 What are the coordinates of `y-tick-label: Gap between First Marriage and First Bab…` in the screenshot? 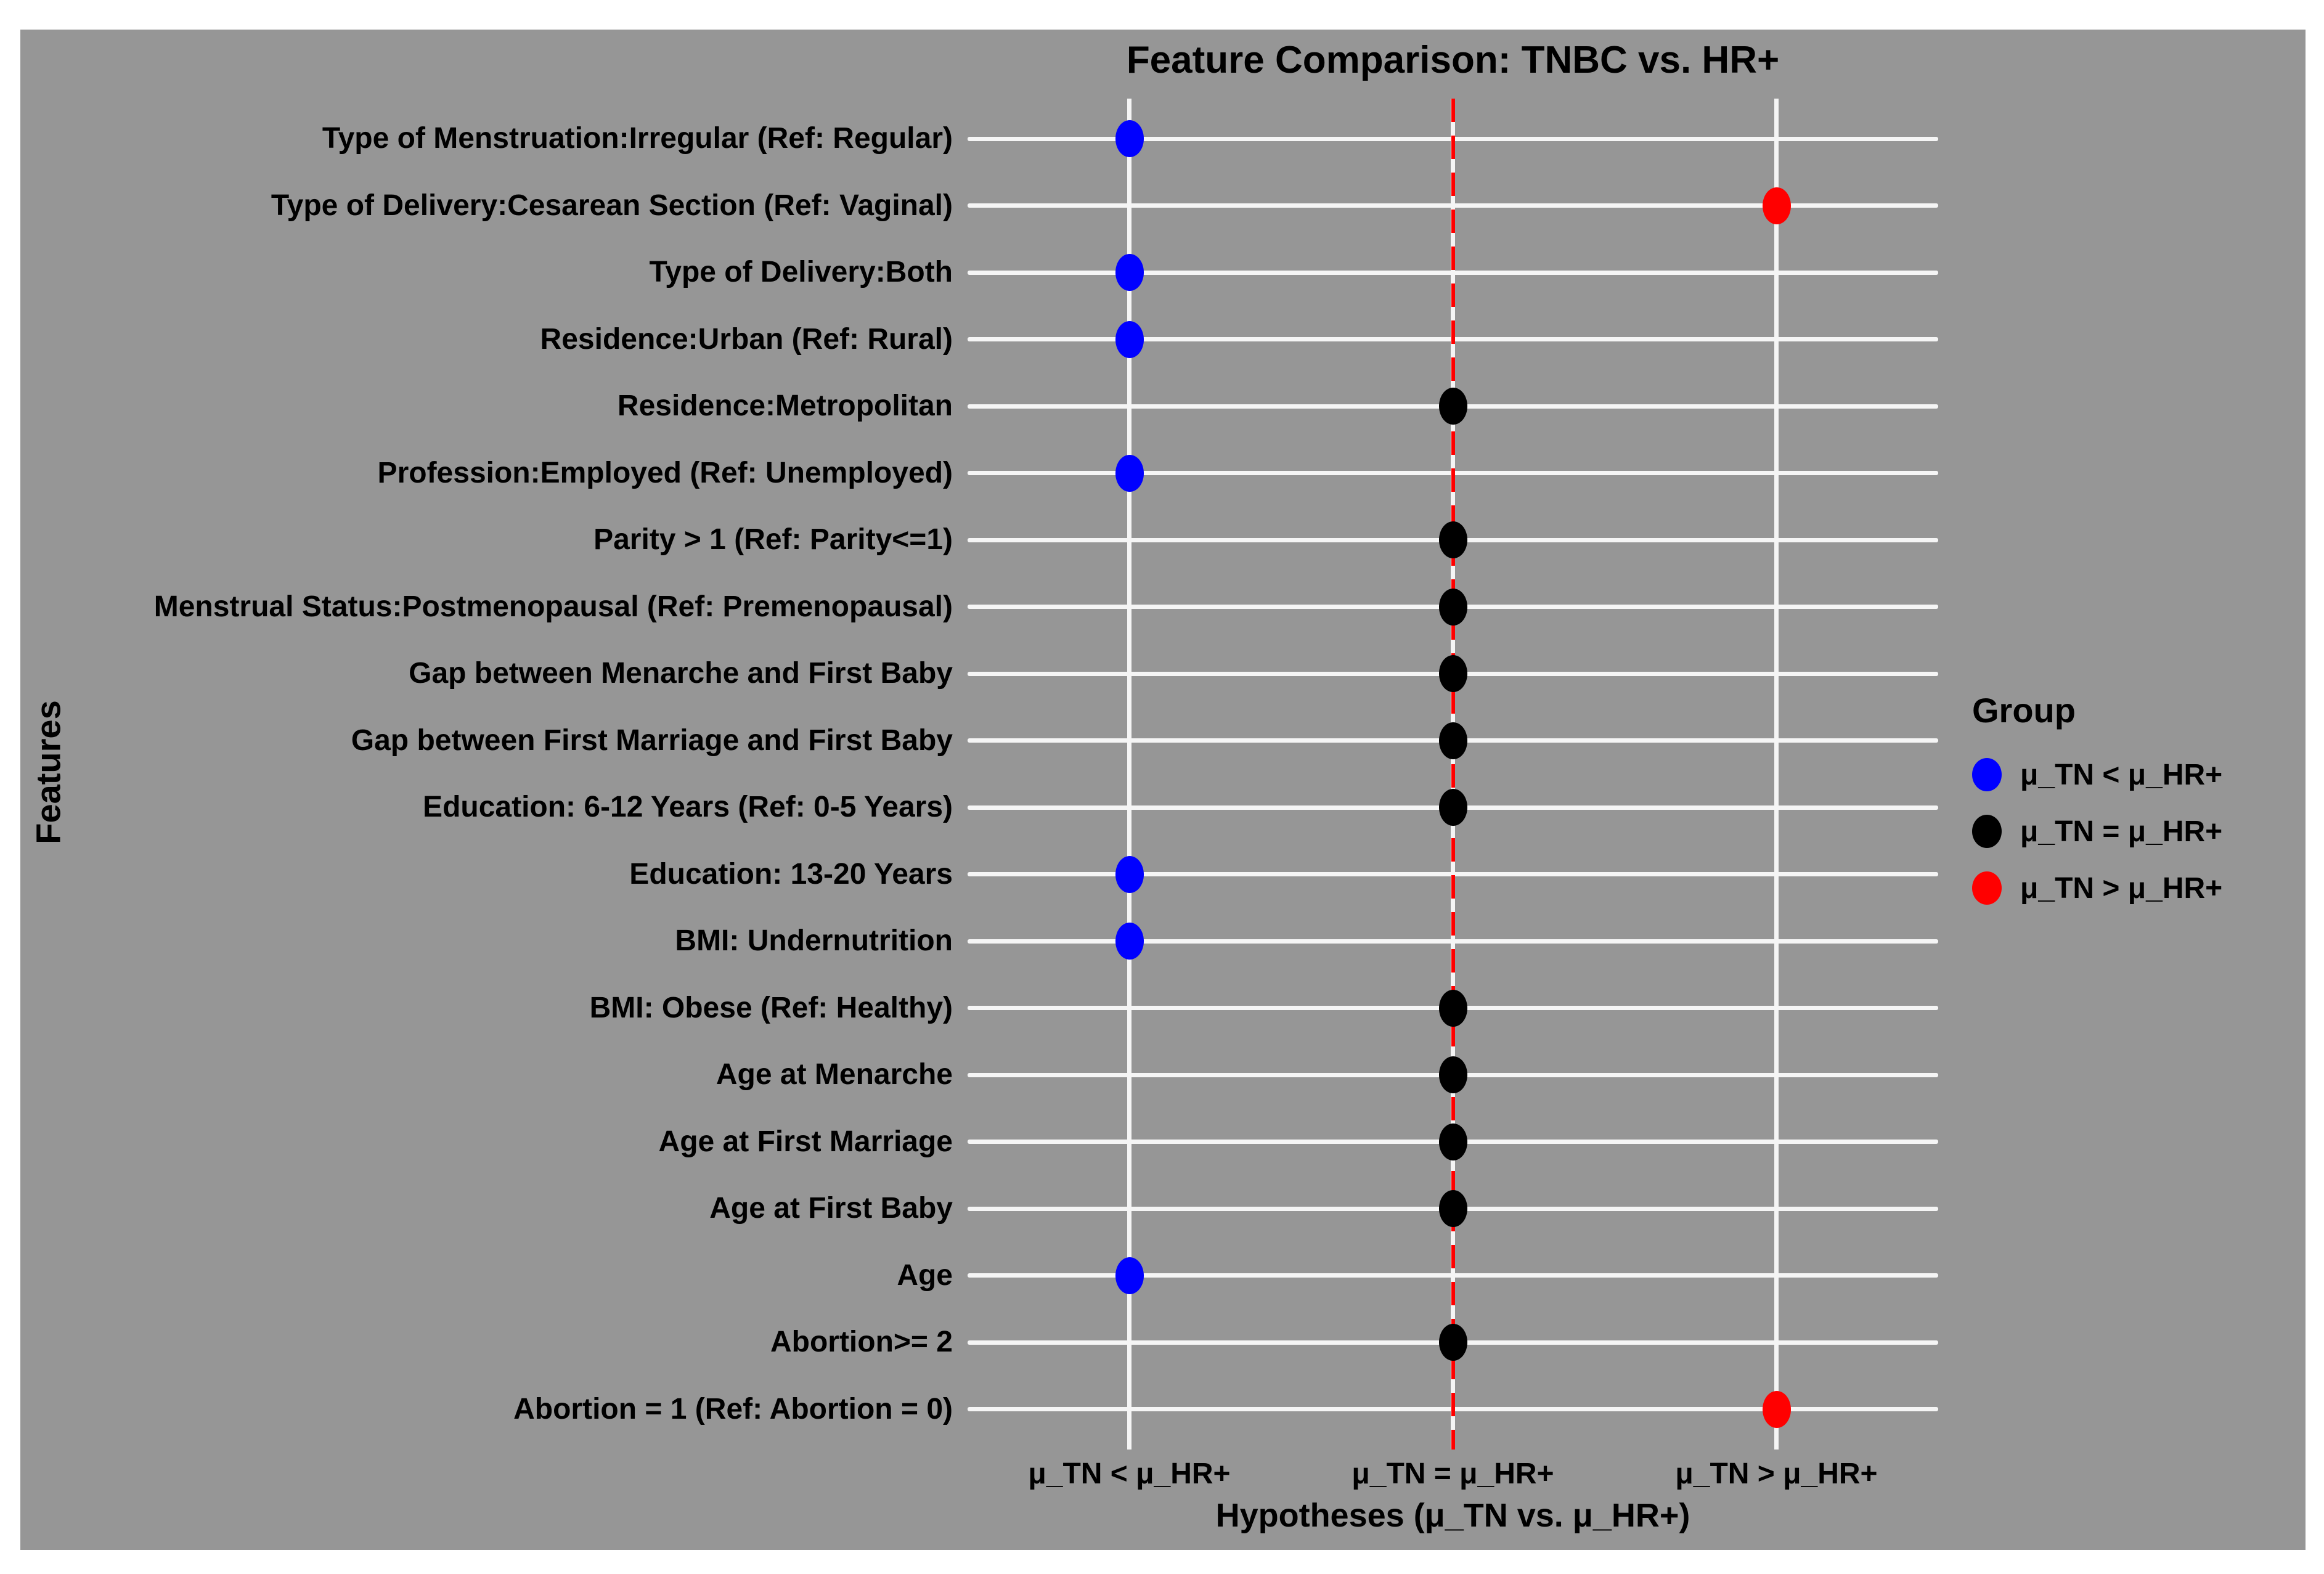 It's located at (652, 740).